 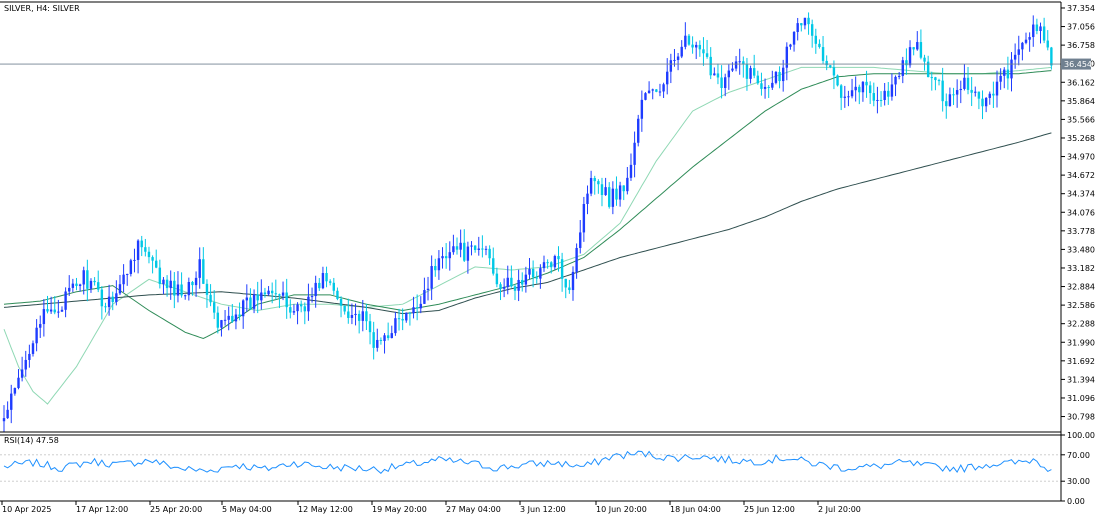 What do you see at coordinates (1078, 481) in the screenshot?
I see `rsi-tick-label: 30.00` at bounding box center [1078, 481].